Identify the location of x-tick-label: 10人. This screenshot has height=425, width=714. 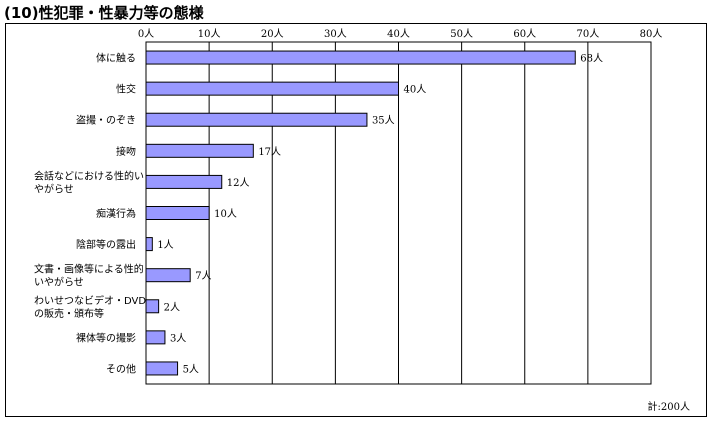
(209, 34).